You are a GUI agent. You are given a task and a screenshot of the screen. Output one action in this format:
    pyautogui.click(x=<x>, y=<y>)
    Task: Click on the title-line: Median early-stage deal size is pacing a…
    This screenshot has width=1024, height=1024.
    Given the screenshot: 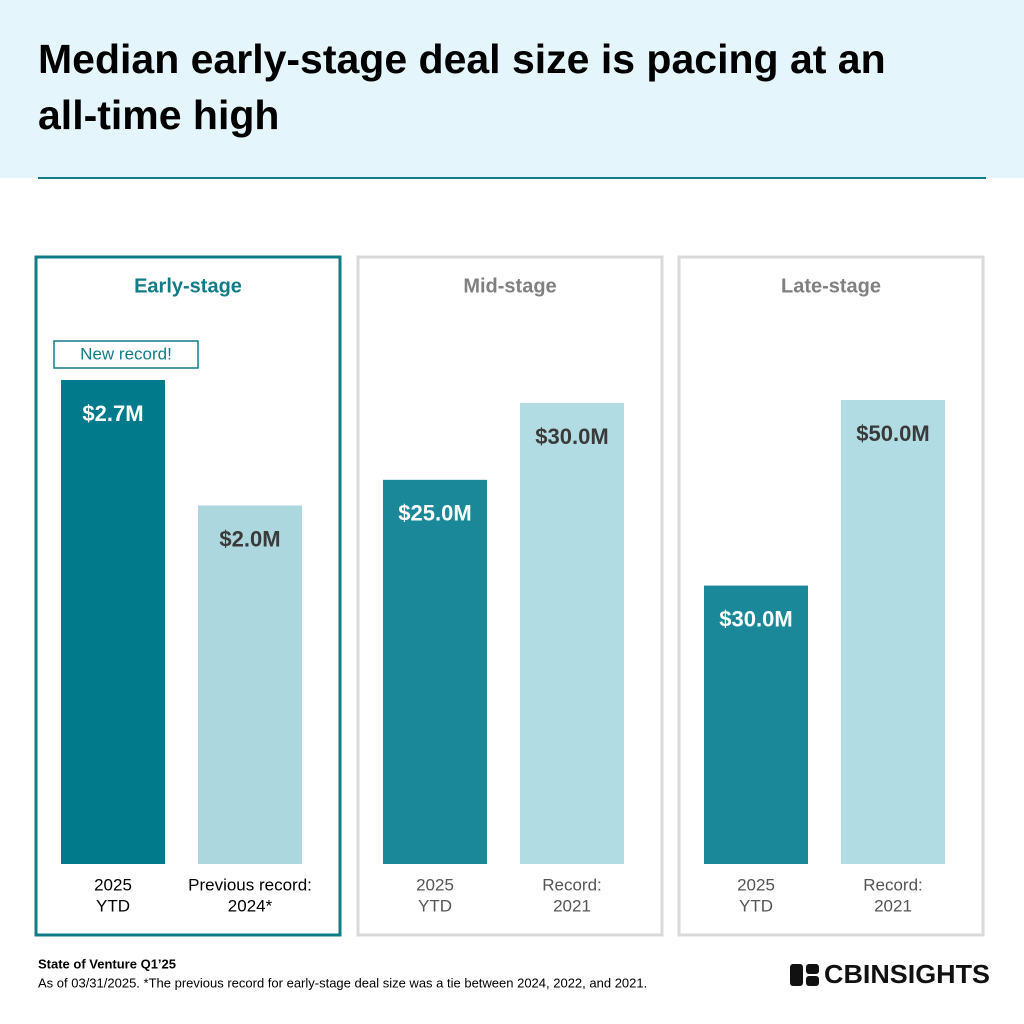 What is the action you would take?
    pyautogui.click(x=462, y=59)
    